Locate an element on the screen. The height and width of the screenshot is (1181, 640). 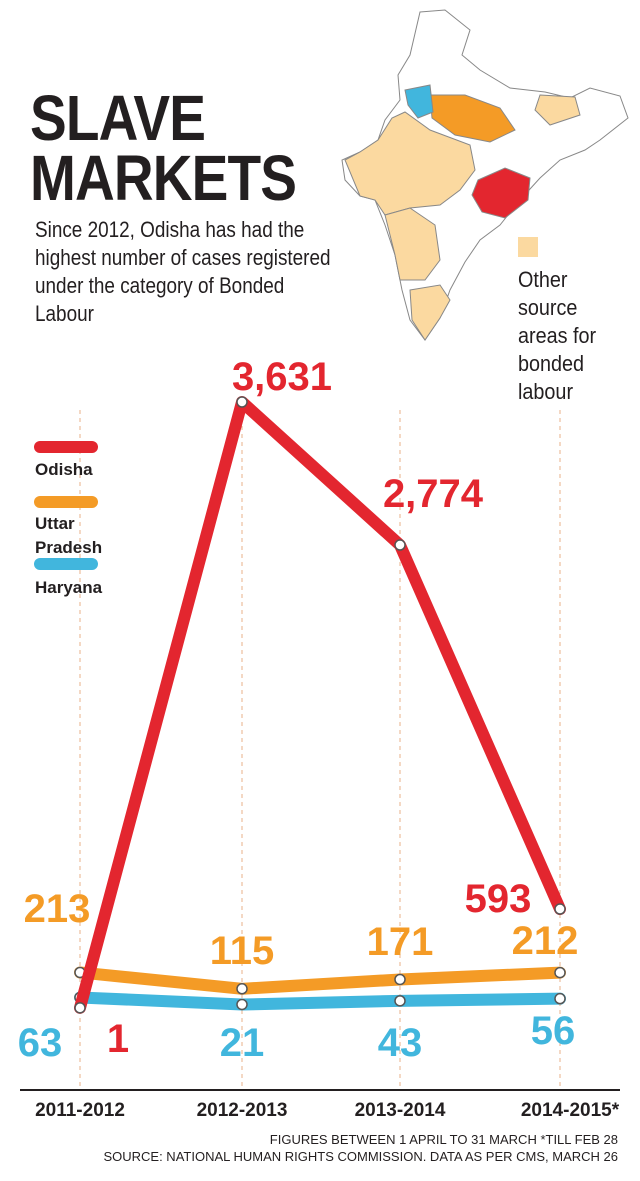
legend-label: Uttar Pradesh is located at coordinates (69, 535).